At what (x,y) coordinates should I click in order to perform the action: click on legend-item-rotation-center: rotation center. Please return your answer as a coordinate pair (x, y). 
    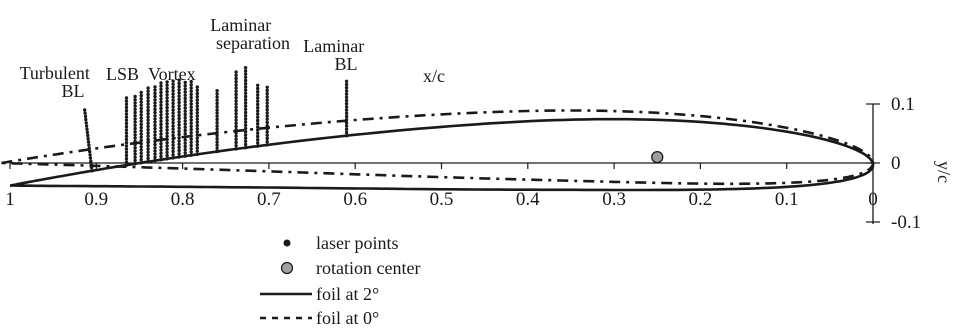
    Looking at the image, I should click on (350, 268).